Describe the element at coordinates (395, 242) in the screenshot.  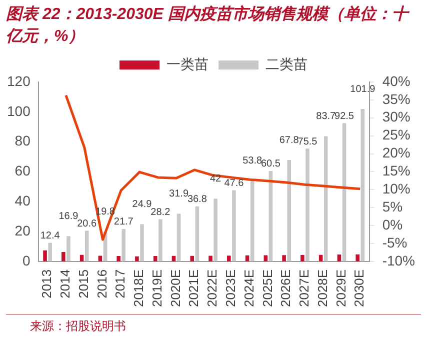
I see `y2-tick-label: -5%` at that location.